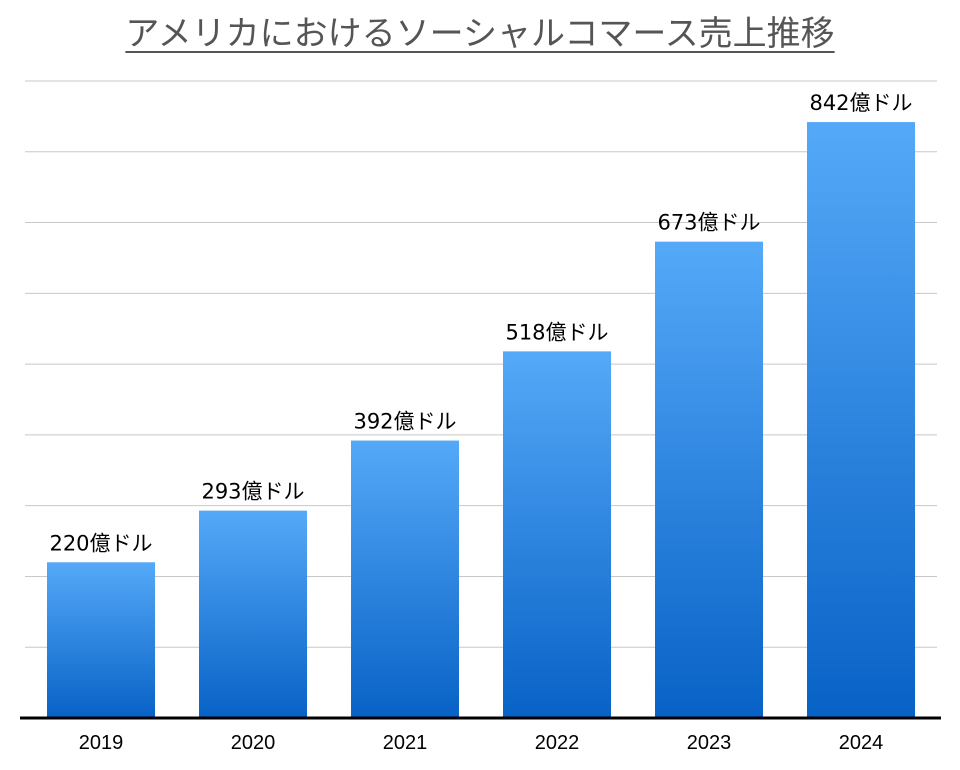  I want to click on bar-2022, so click(557, 534).